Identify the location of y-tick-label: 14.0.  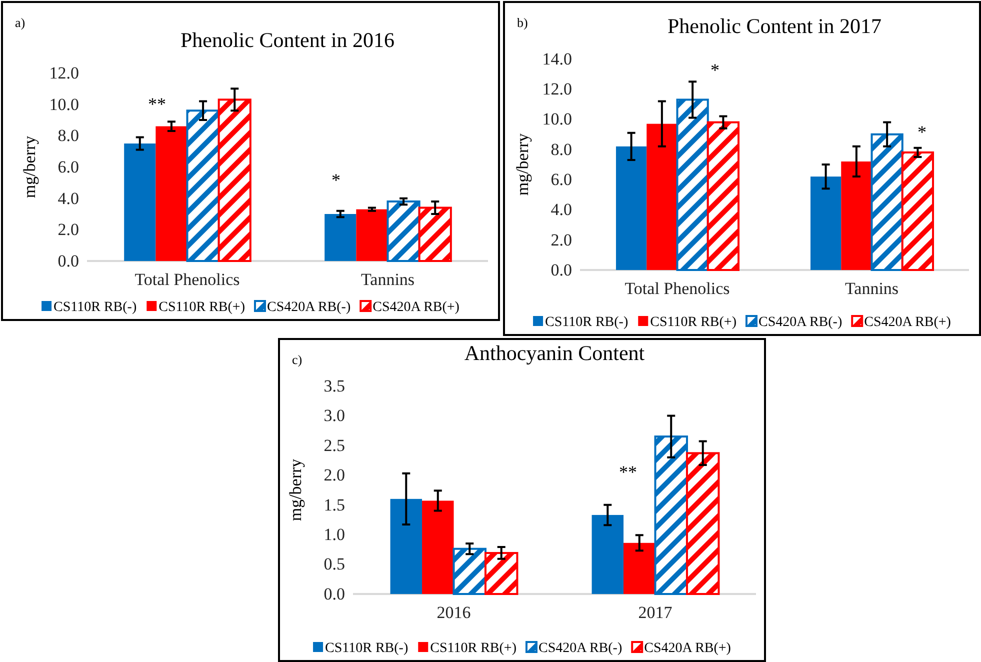
(557, 58).